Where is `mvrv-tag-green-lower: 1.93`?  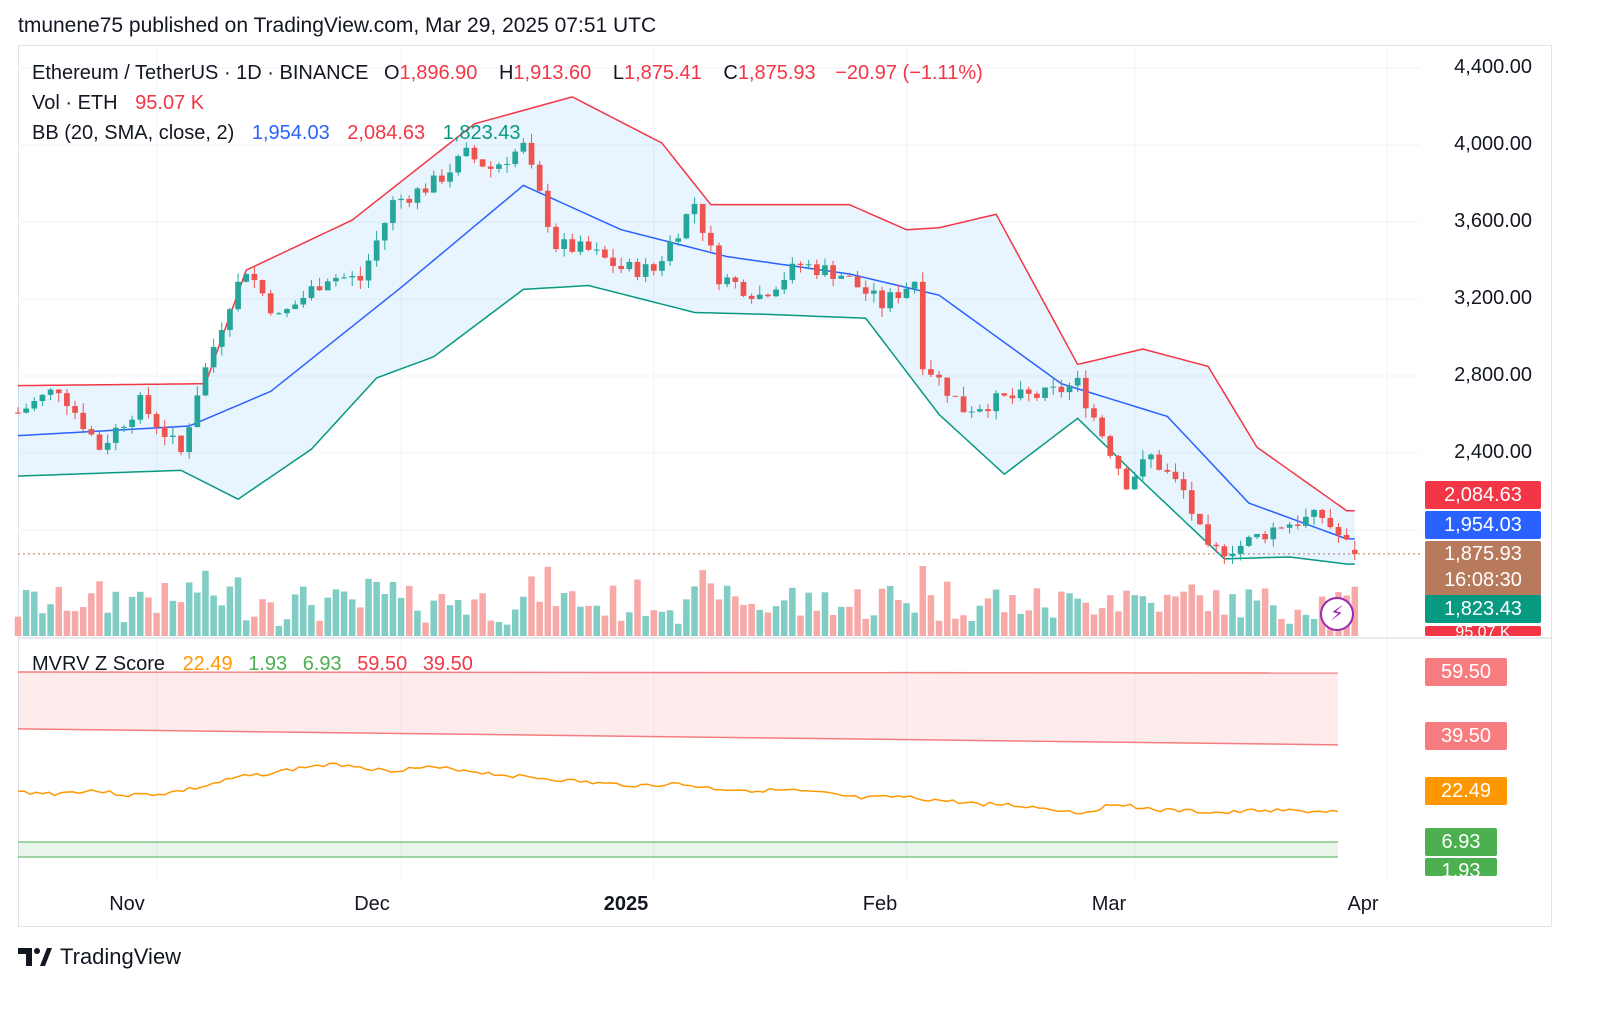 mvrv-tag-green-lower: 1.93 is located at coordinates (1461, 867).